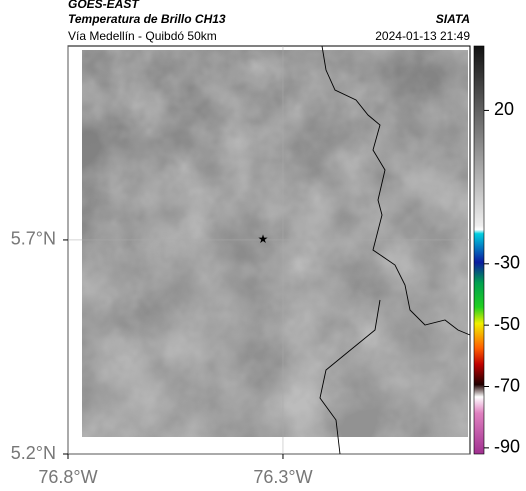  What do you see at coordinates (147, 19) in the screenshot?
I see `product: Temperatura de Brillo CH13` at bounding box center [147, 19].